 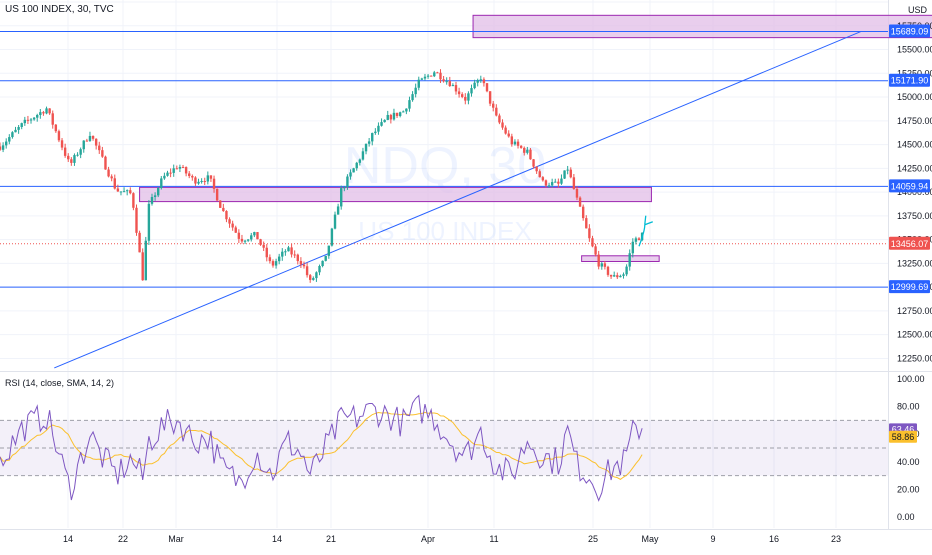 I want to click on last-price-badge, so click(x=909, y=243).